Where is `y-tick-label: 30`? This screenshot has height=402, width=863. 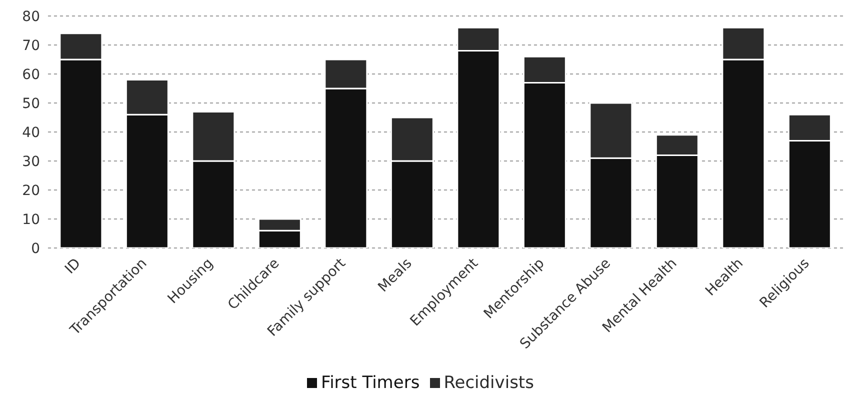
y-tick-label: 30 is located at coordinates (31, 162).